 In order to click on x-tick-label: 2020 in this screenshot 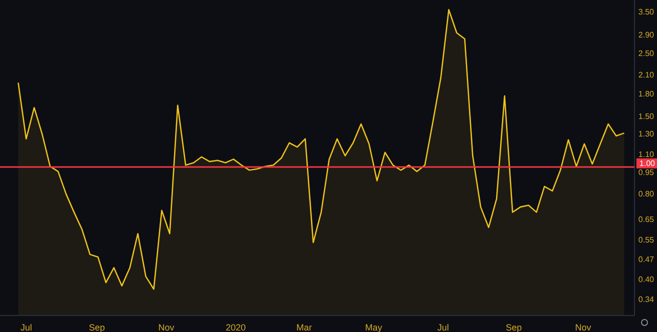, I will do `click(236, 327)`.